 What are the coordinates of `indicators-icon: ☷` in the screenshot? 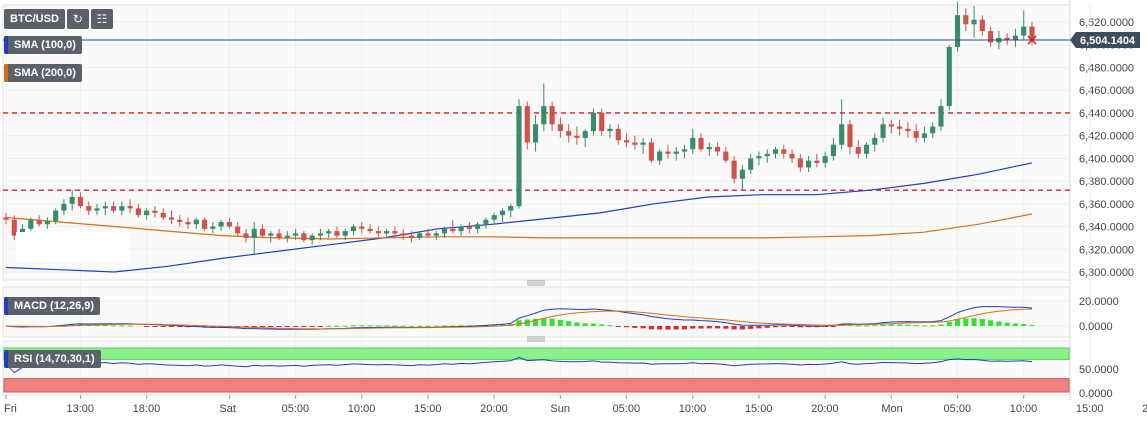 It's located at (101, 19).